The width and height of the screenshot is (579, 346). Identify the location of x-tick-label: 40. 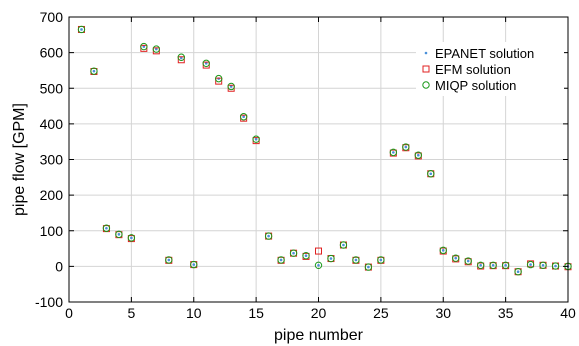
(568, 313).